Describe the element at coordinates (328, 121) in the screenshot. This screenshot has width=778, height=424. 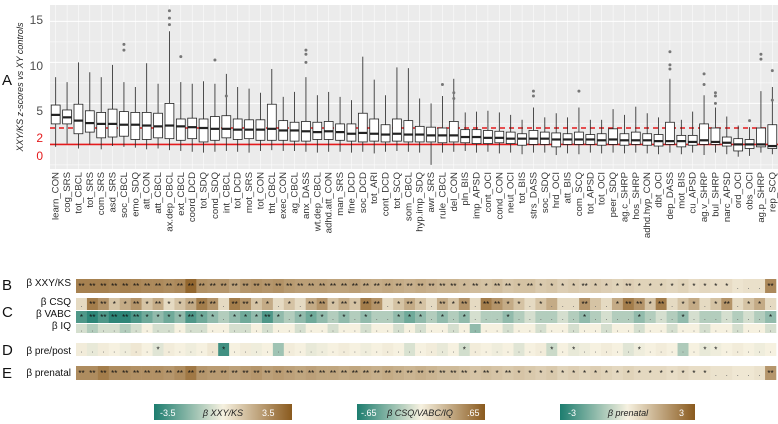
I see `box-adhd.att_CON` at that location.